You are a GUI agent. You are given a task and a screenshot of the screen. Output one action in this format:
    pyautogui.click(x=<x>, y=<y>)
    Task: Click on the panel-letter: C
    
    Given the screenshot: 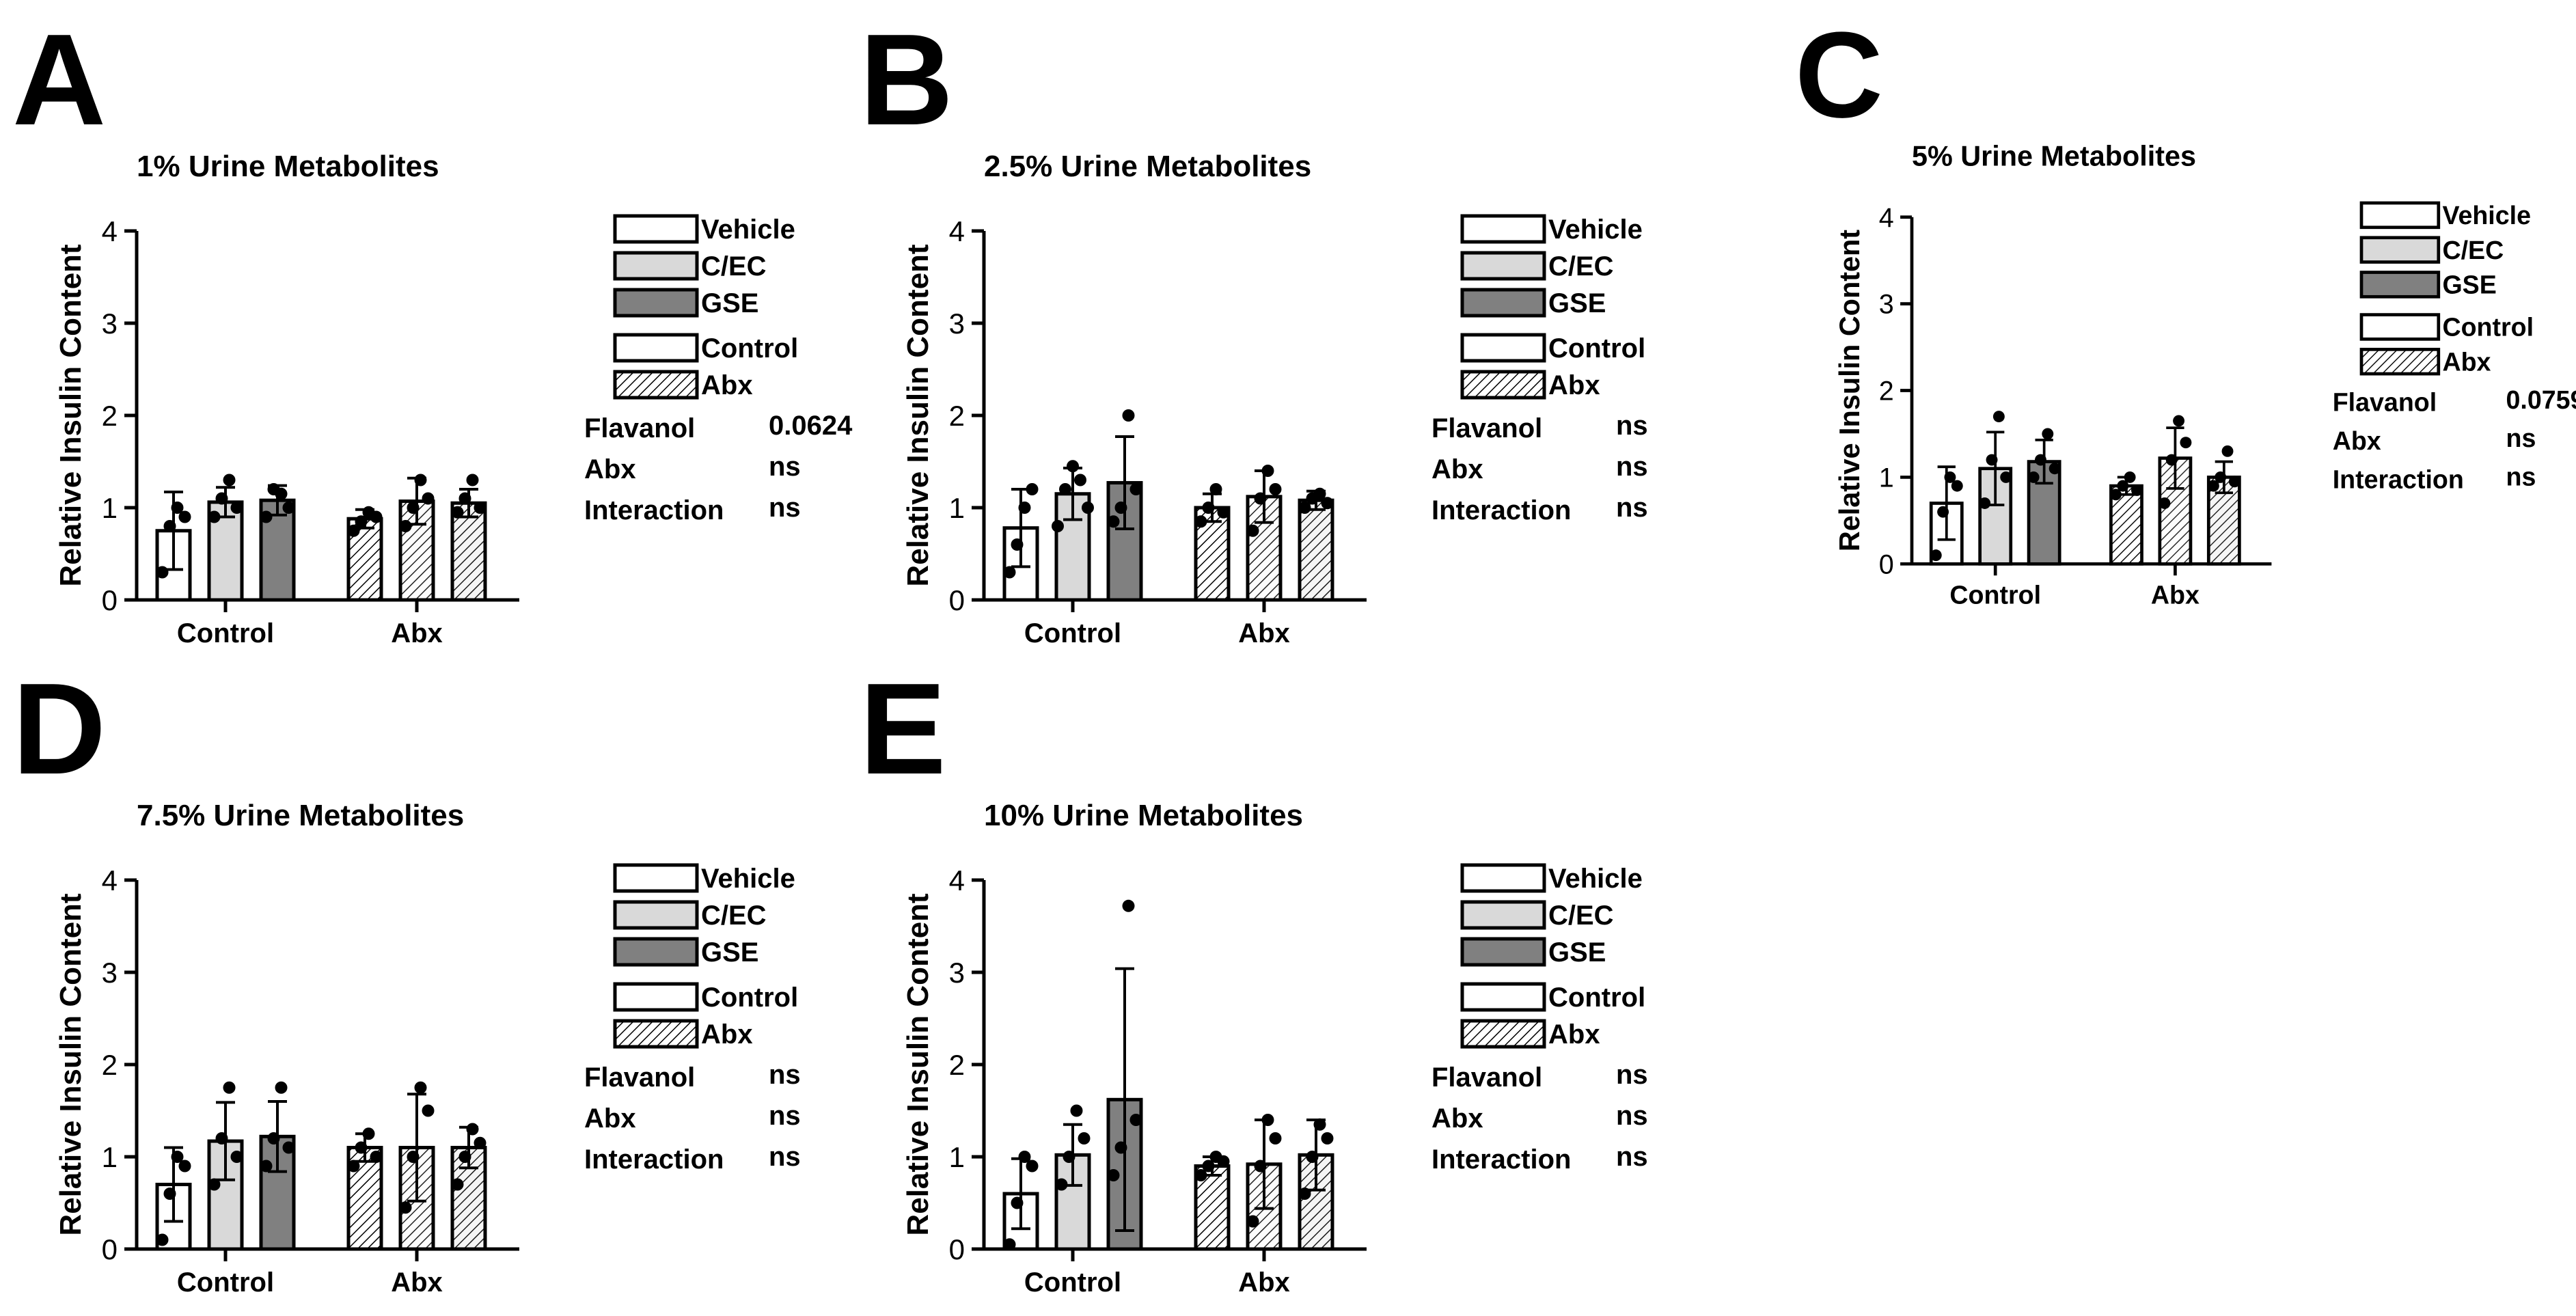 What is the action you would take?
    pyautogui.click(x=1839, y=75)
    